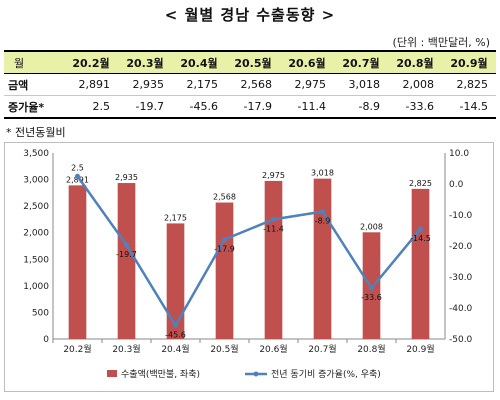  I want to click on x-tick-label: 20.9월, so click(420, 349).